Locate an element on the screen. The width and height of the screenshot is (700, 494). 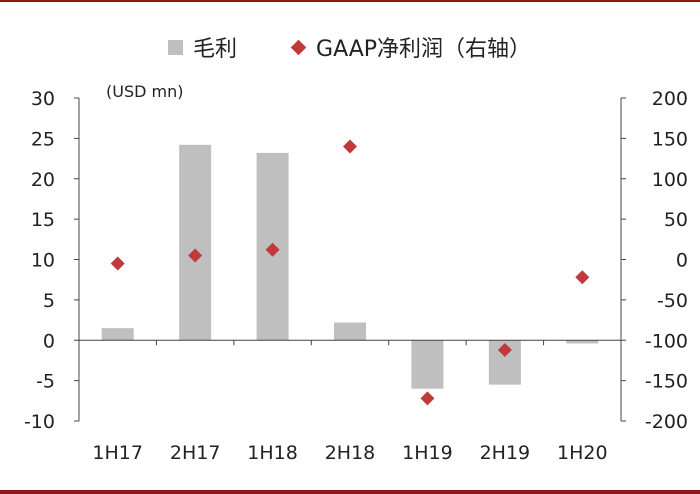
x-tick-label: 1H17 is located at coordinates (117, 453).